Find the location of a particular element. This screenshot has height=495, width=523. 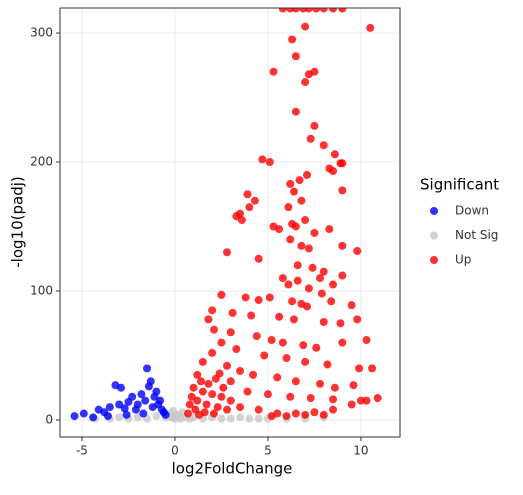

y-tick-label: 100 is located at coordinates (41, 290).